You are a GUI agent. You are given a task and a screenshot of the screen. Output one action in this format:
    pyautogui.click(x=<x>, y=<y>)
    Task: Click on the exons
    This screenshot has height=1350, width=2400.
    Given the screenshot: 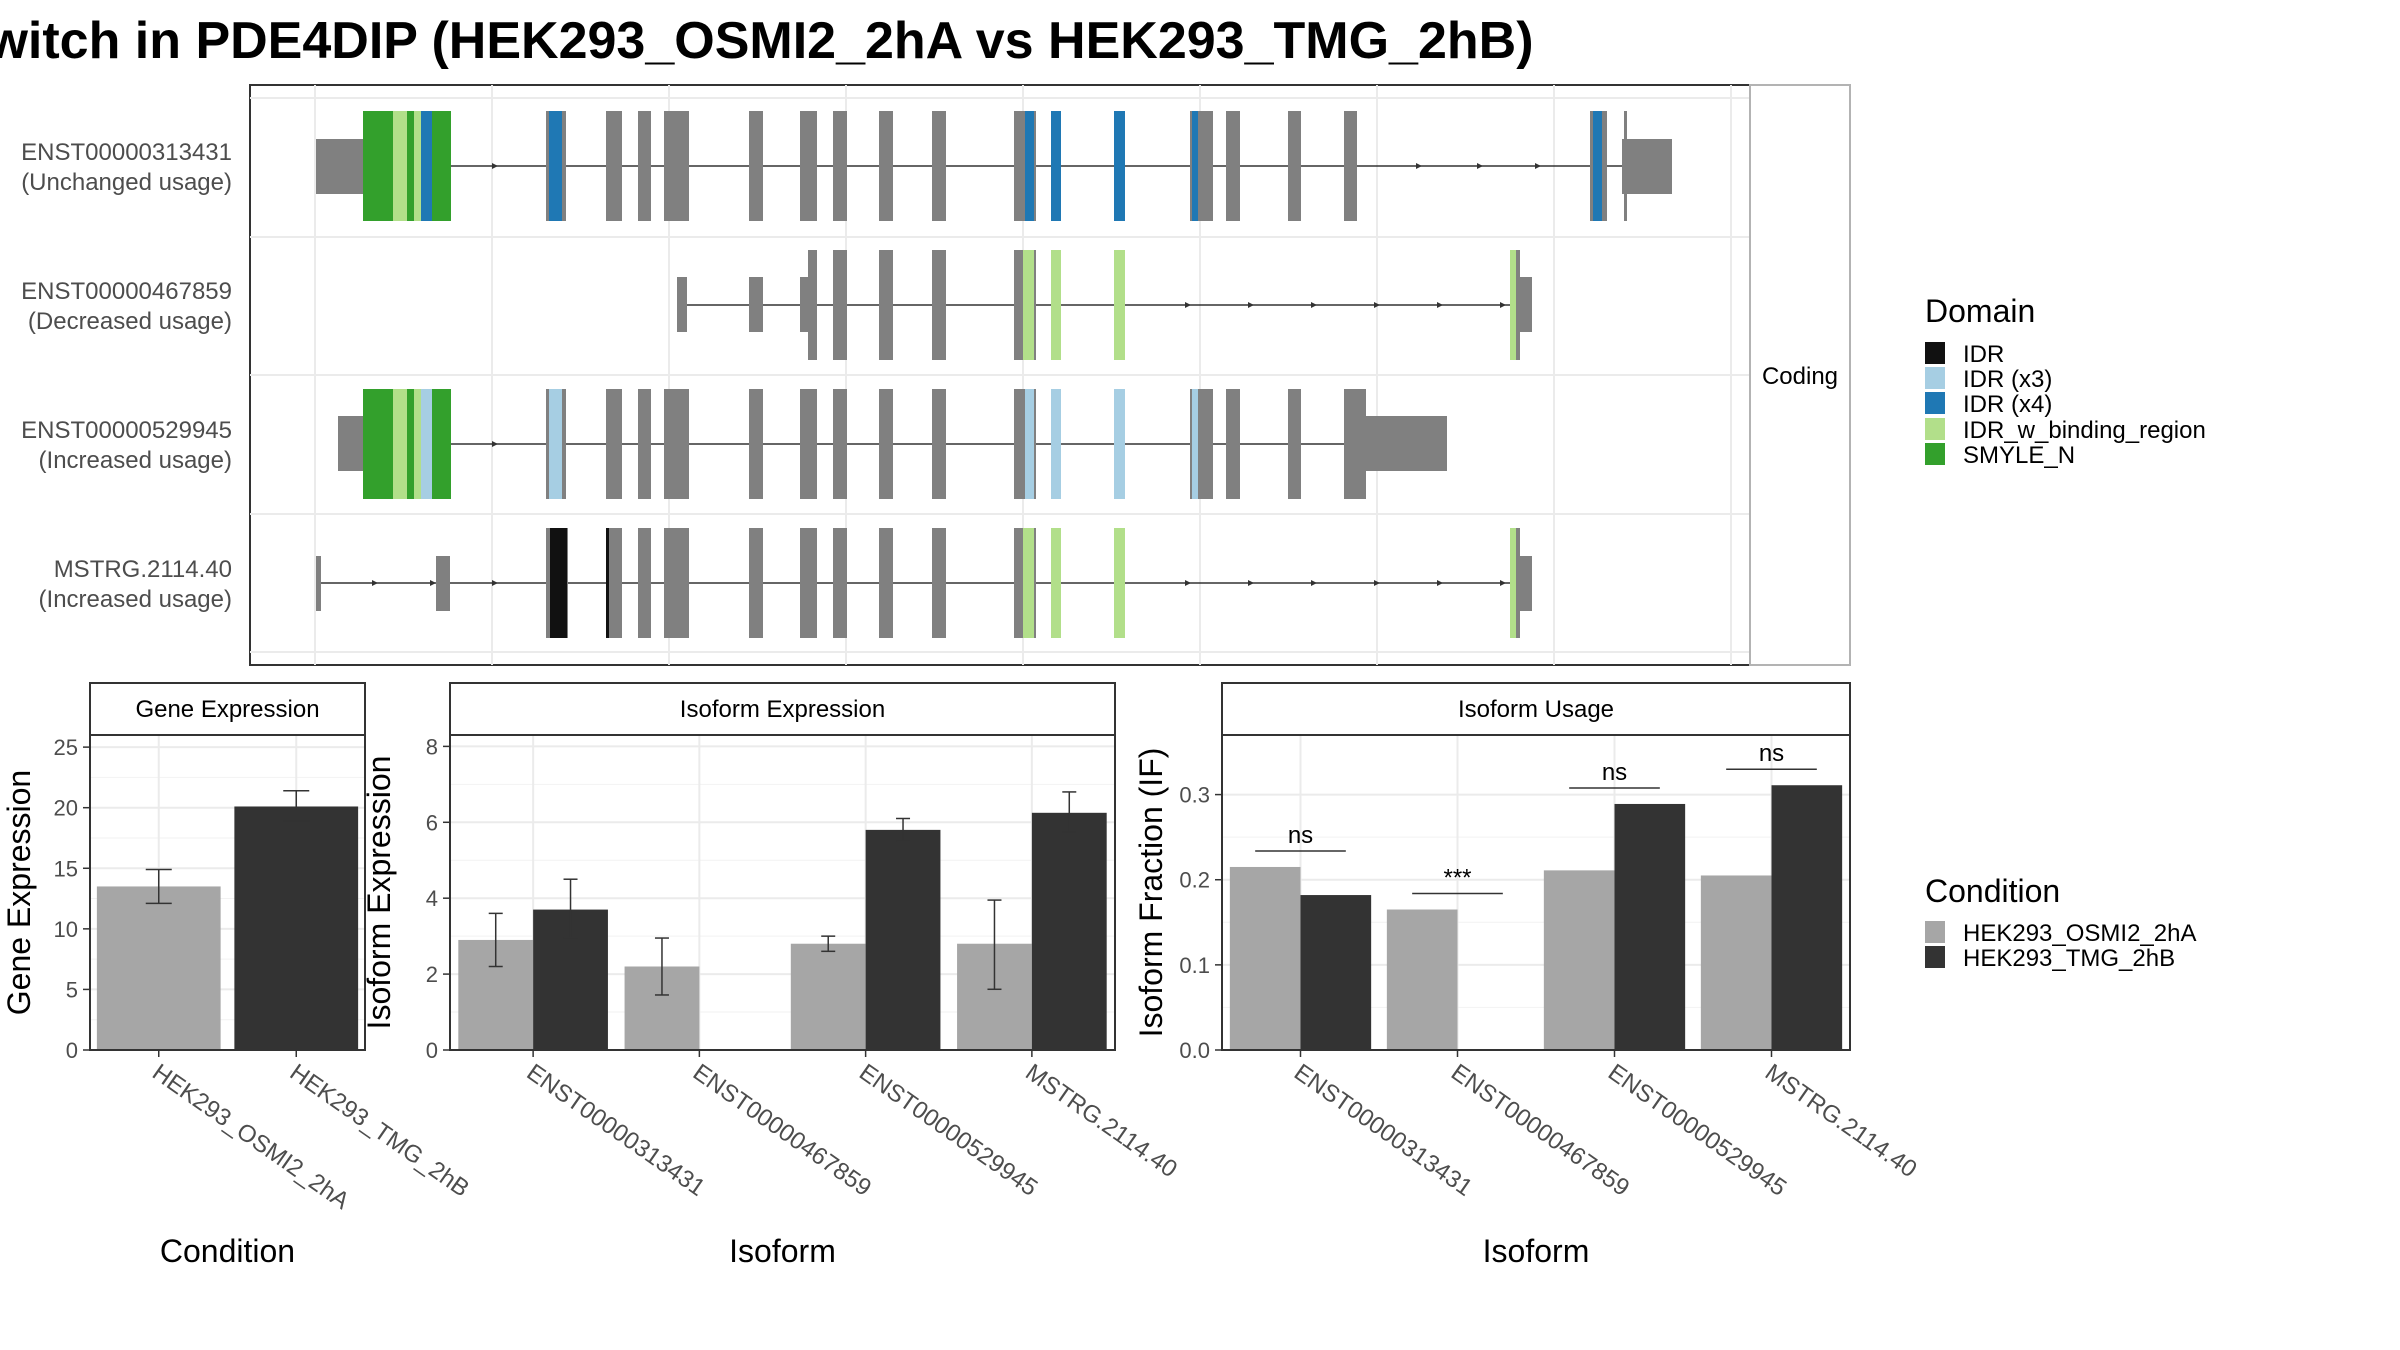 What is the action you would take?
    pyautogui.click(x=1026, y=444)
    